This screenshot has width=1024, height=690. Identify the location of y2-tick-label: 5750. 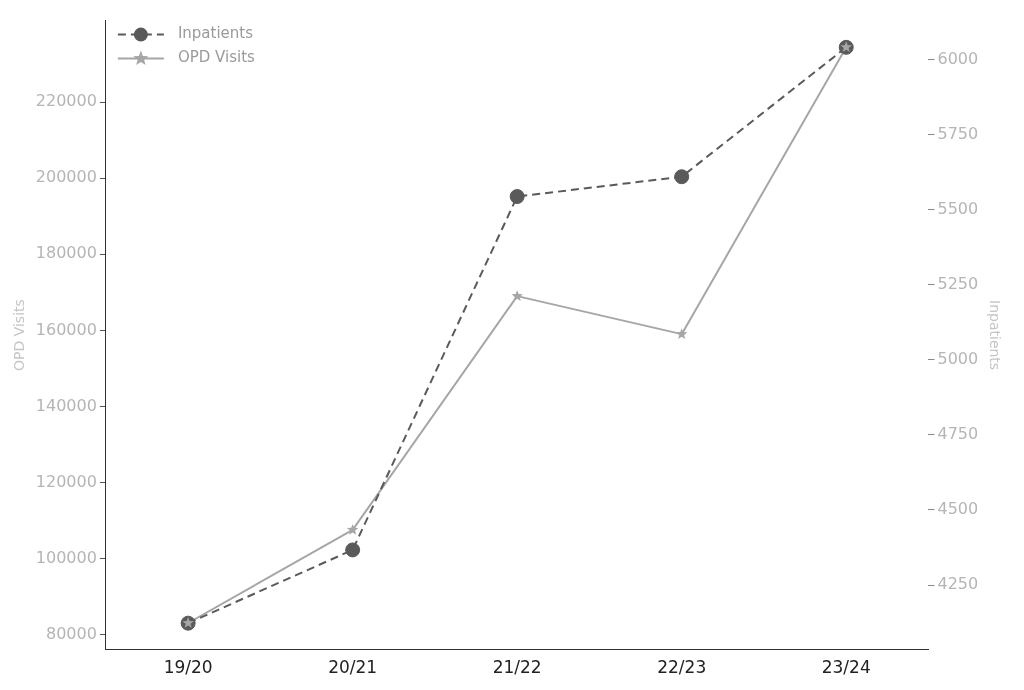
(958, 133).